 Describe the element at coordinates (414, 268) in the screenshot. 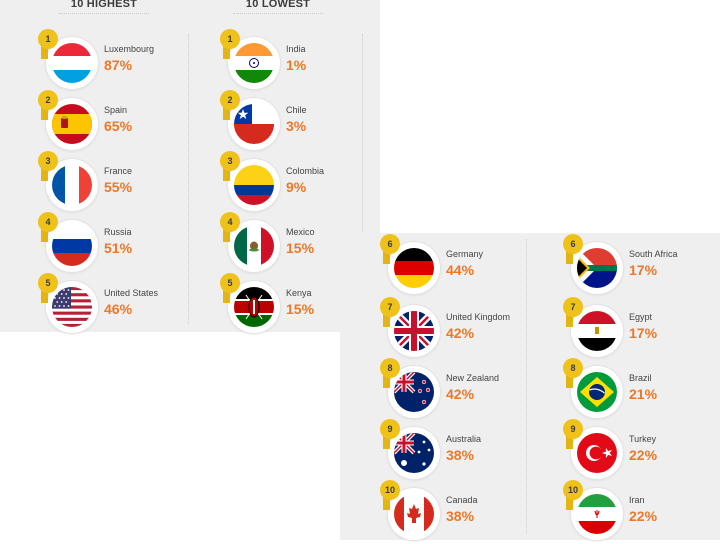

I see `germany-flag-icon` at that location.